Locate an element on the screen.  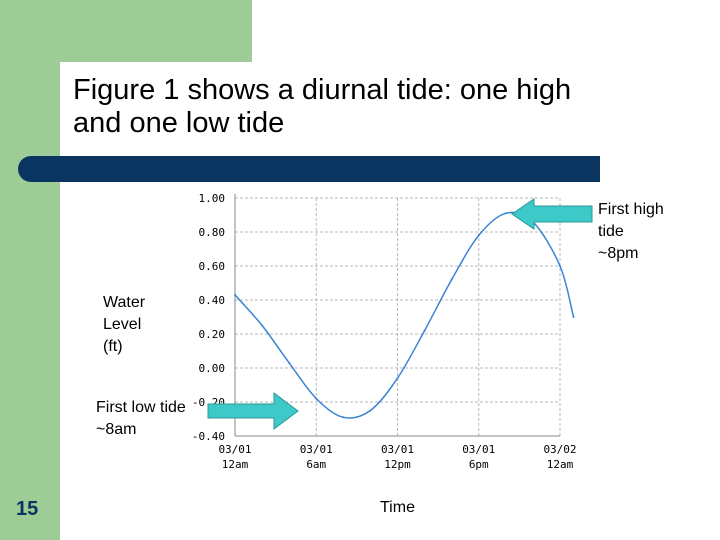
y-axis-label: Water Level (ft) is located at coordinates (124, 324).